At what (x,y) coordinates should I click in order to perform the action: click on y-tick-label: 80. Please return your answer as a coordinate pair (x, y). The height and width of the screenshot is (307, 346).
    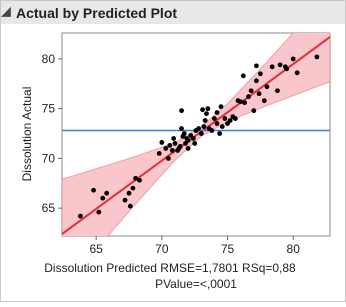
    Looking at the image, I should click on (49, 59).